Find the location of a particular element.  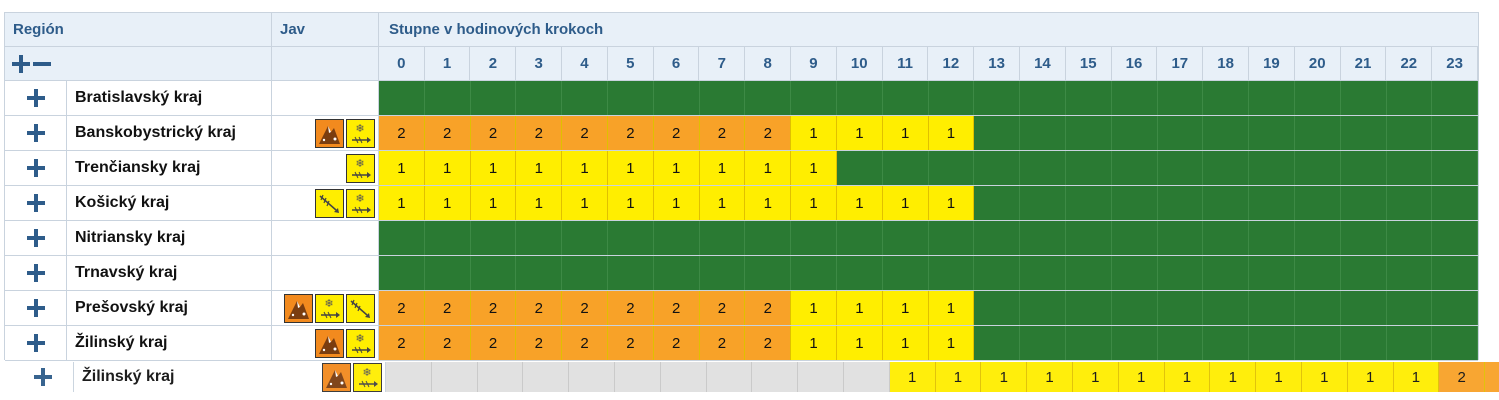

region-row: Nitriansky kraj is located at coordinates (742, 238).